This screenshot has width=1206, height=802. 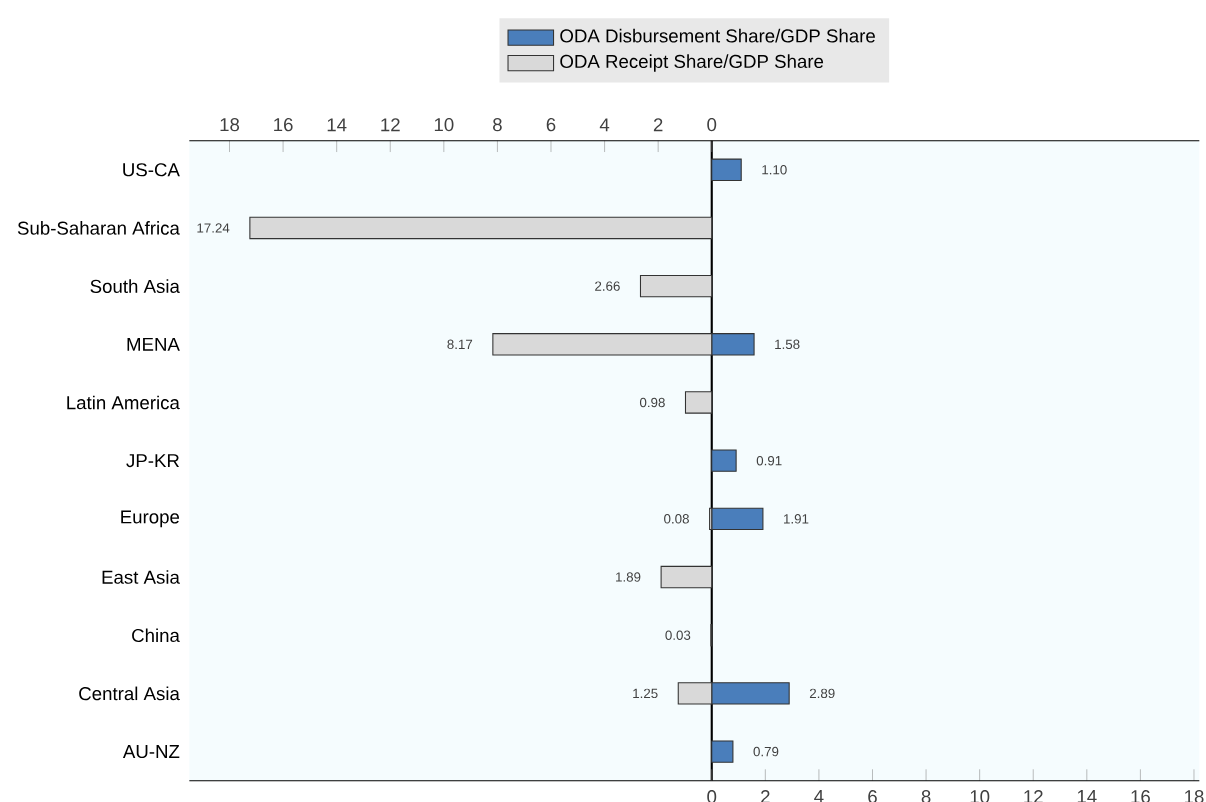 I want to click on x2-tick-label: 18, so click(x=230, y=125).